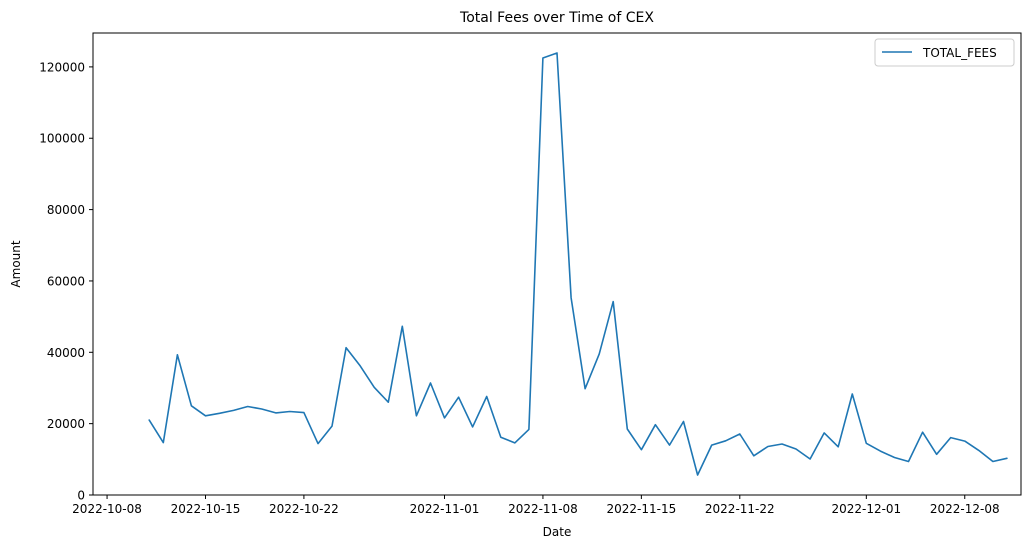 The image size is (1031, 547). I want to click on x-tick-label: 2022-10-22, so click(304, 509).